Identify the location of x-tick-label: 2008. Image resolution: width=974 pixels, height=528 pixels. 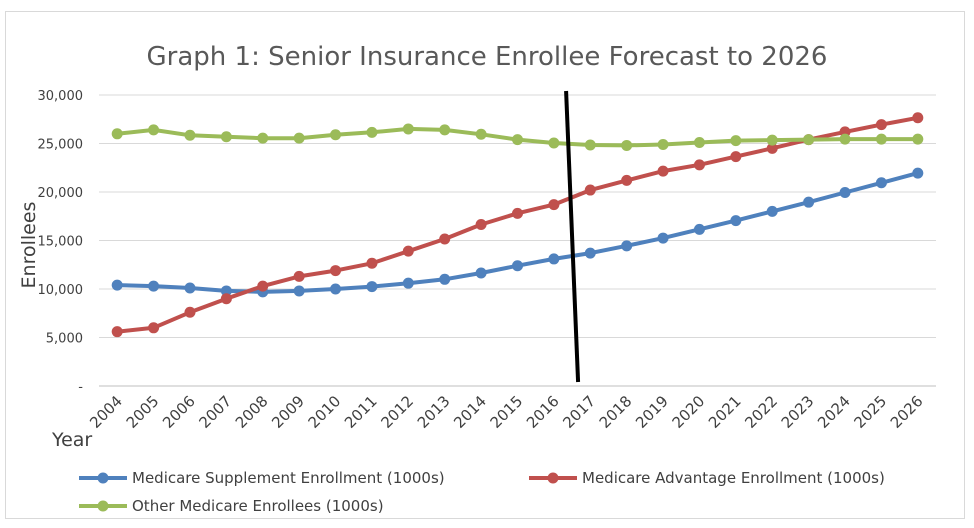
(252, 412).